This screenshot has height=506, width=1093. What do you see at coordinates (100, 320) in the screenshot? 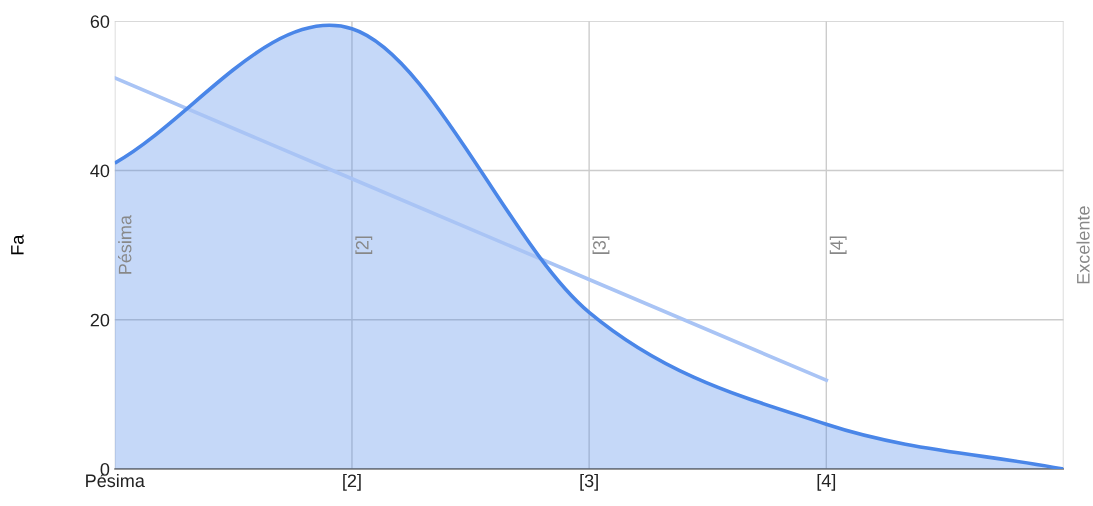
I see `y-tick-label: 20` at bounding box center [100, 320].